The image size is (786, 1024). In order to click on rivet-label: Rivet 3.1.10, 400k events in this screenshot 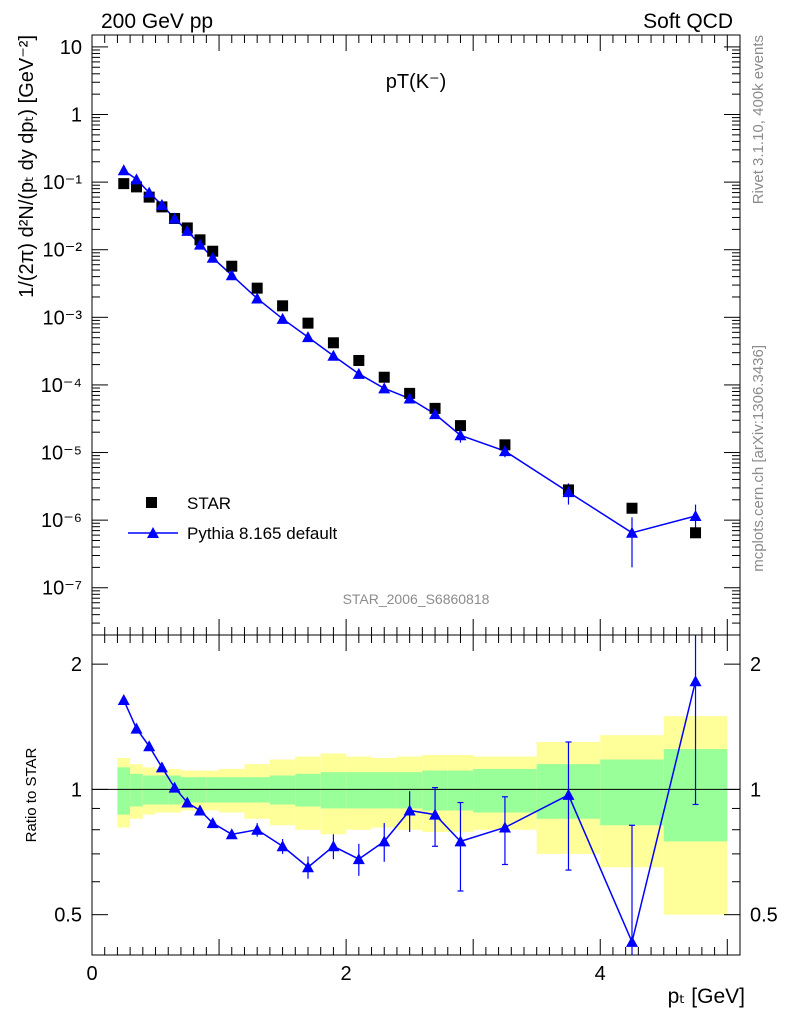, I will do `click(758, 119)`.